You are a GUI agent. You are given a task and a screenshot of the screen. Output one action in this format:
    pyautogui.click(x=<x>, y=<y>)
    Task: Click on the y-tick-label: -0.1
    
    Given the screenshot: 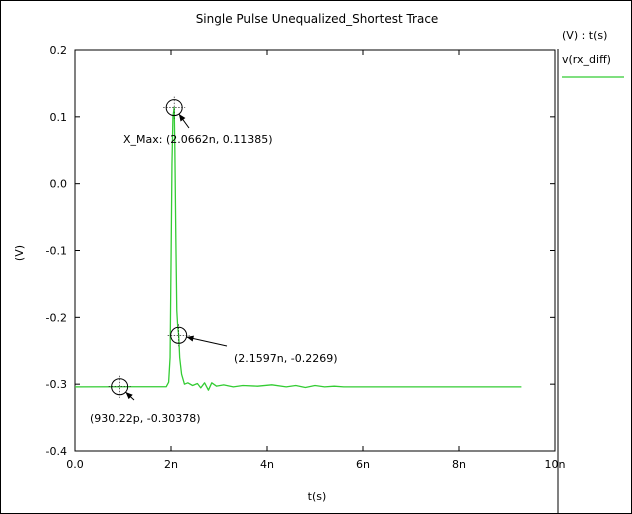 What is the action you would take?
    pyautogui.click(x=56, y=251)
    